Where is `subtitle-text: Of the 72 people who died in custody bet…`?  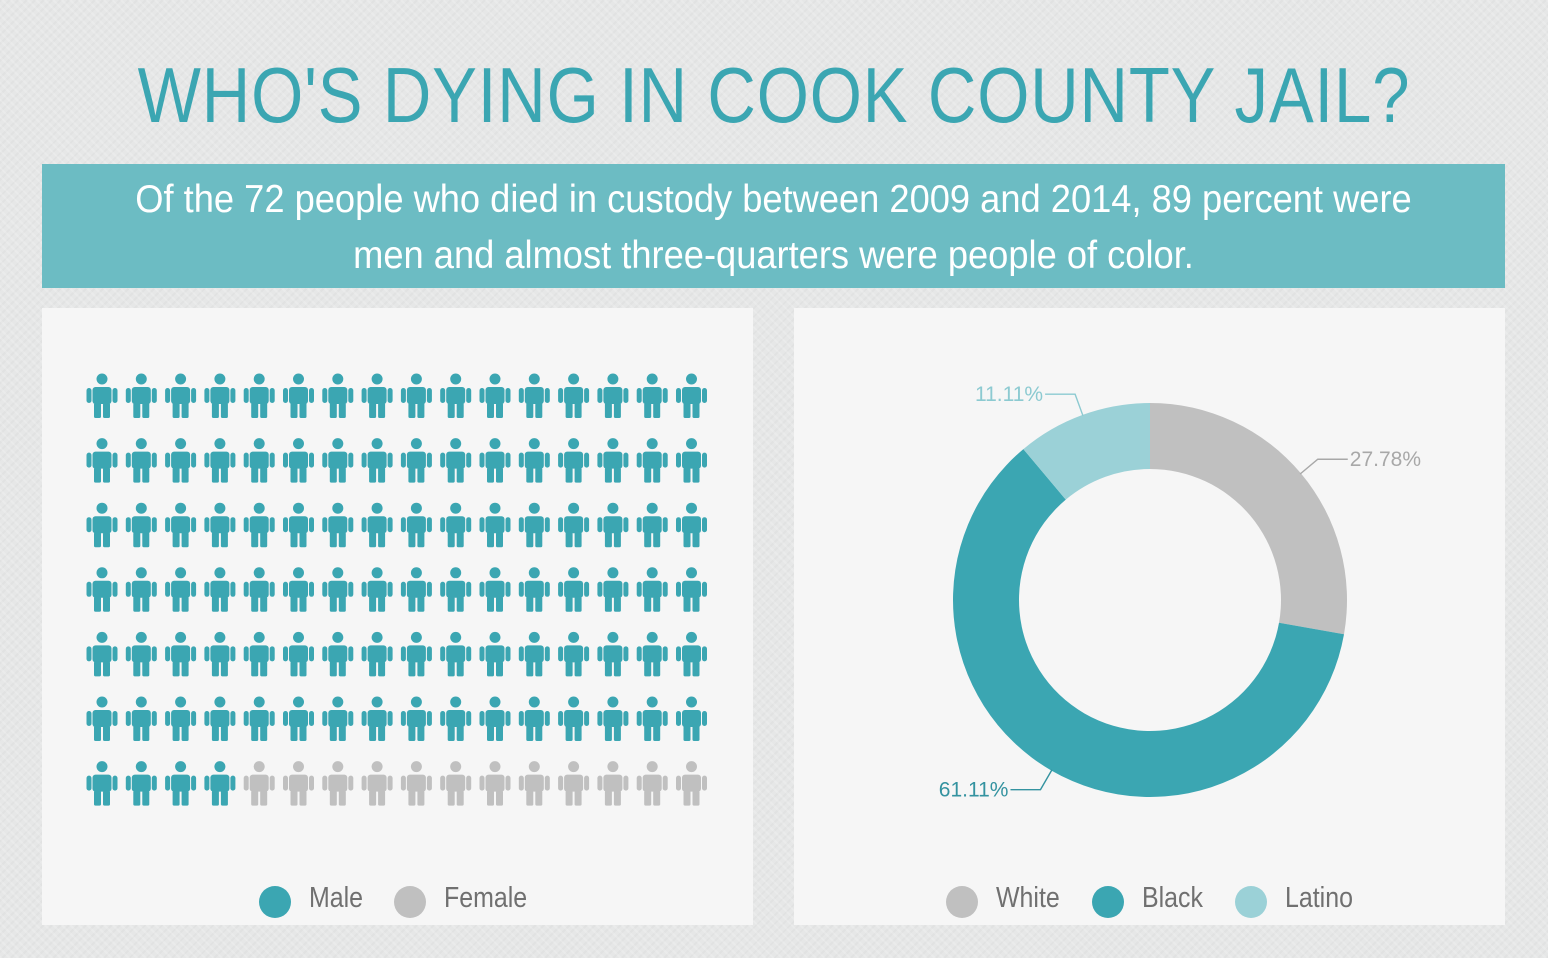 subtitle-text: Of the 72 people who died in custody bet… is located at coordinates (773, 228).